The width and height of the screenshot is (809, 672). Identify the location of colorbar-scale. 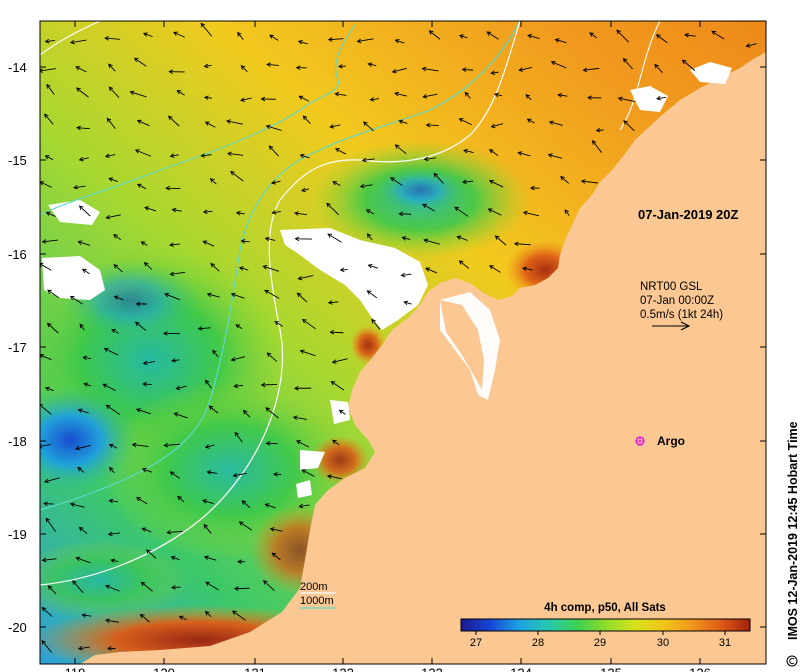
(605, 625).